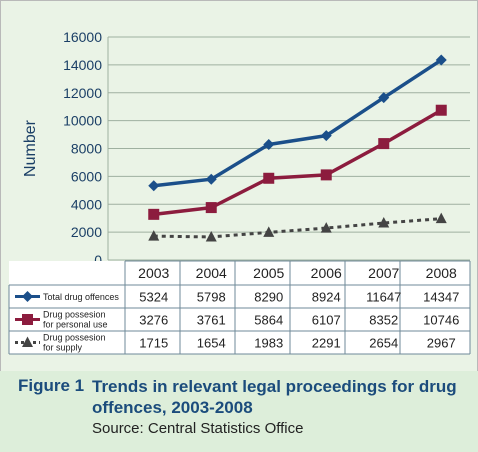 The width and height of the screenshot is (478, 452). I want to click on table-cell-value: 8290, so click(268, 297).